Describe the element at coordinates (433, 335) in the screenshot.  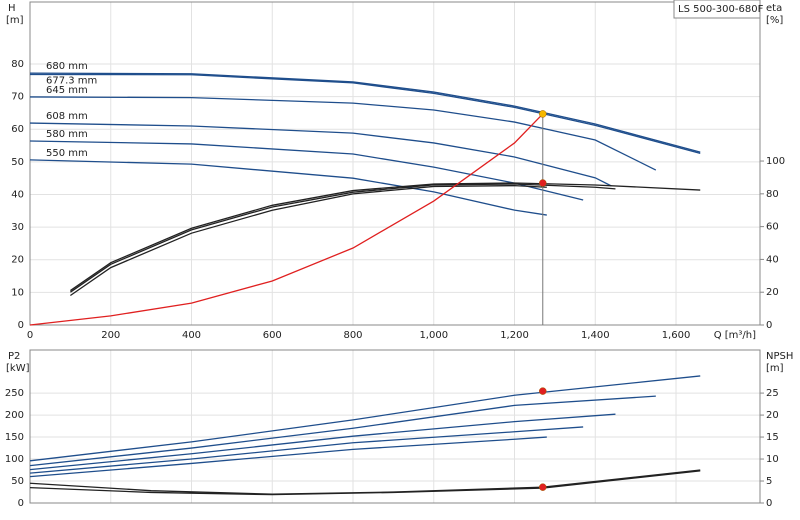
I see `x-tick-label: 1,000` at that location.